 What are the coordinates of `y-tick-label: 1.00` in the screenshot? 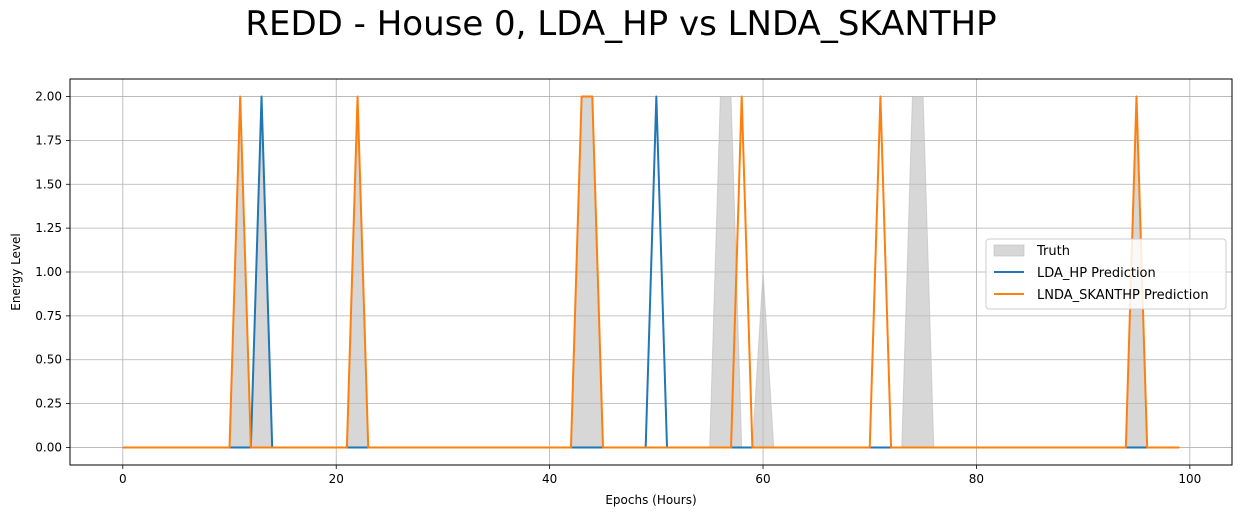 It's located at (48, 272).